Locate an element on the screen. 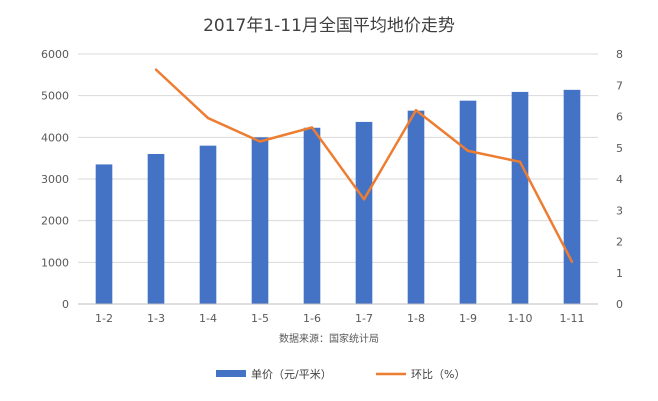 Image resolution: width=658 pixels, height=401 pixels. x-tick-label: 1-6 is located at coordinates (312, 318).